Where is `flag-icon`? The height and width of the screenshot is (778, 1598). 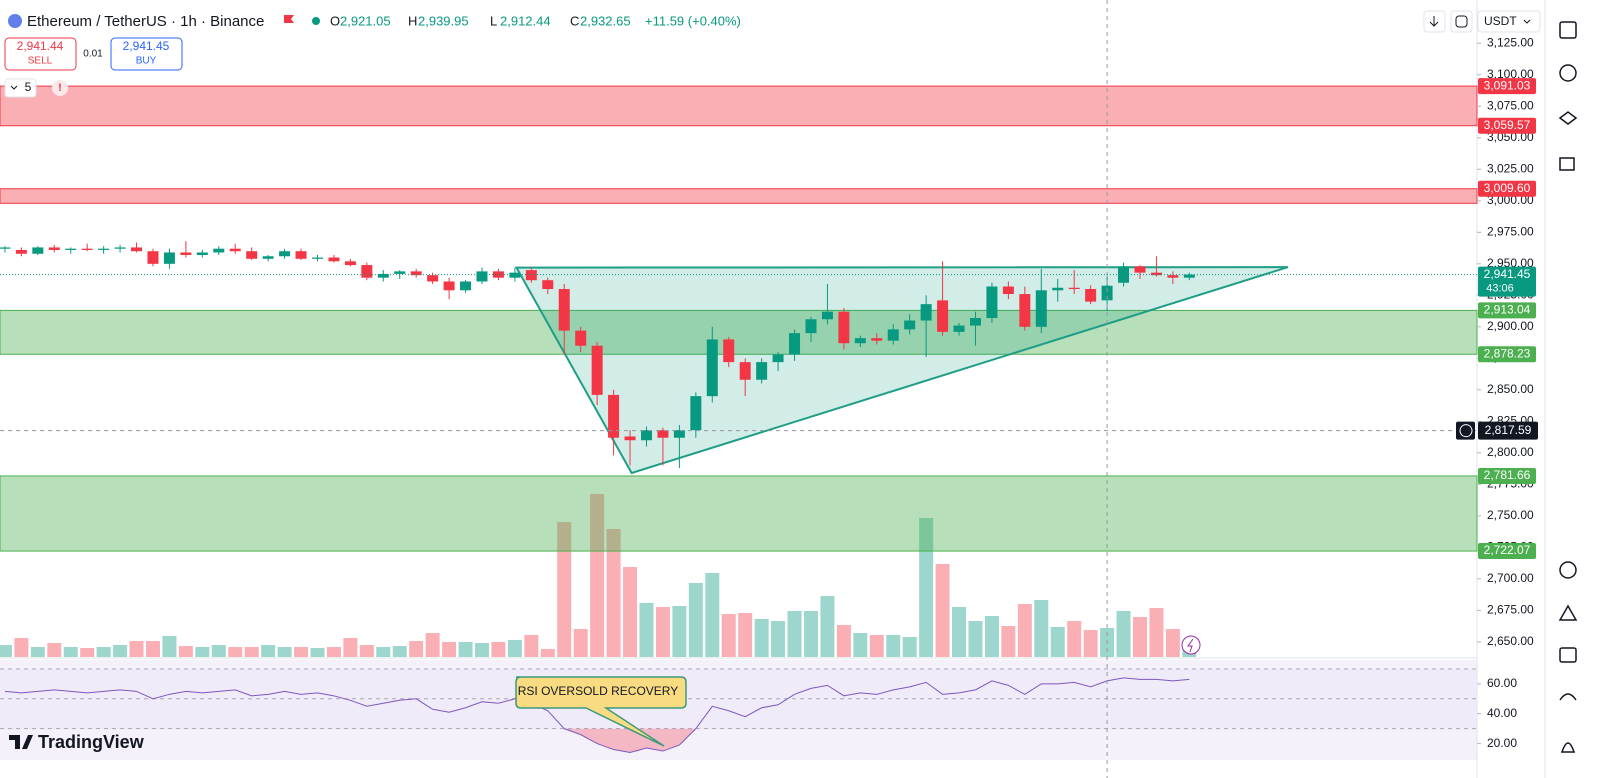
flag-icon is located at coordinates (289, 19).